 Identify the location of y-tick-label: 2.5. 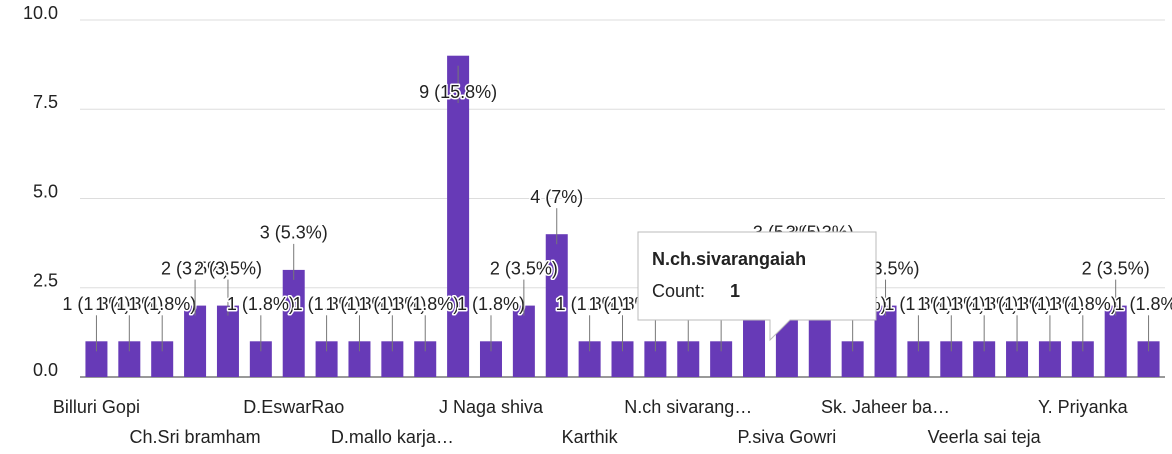
(45, 281).